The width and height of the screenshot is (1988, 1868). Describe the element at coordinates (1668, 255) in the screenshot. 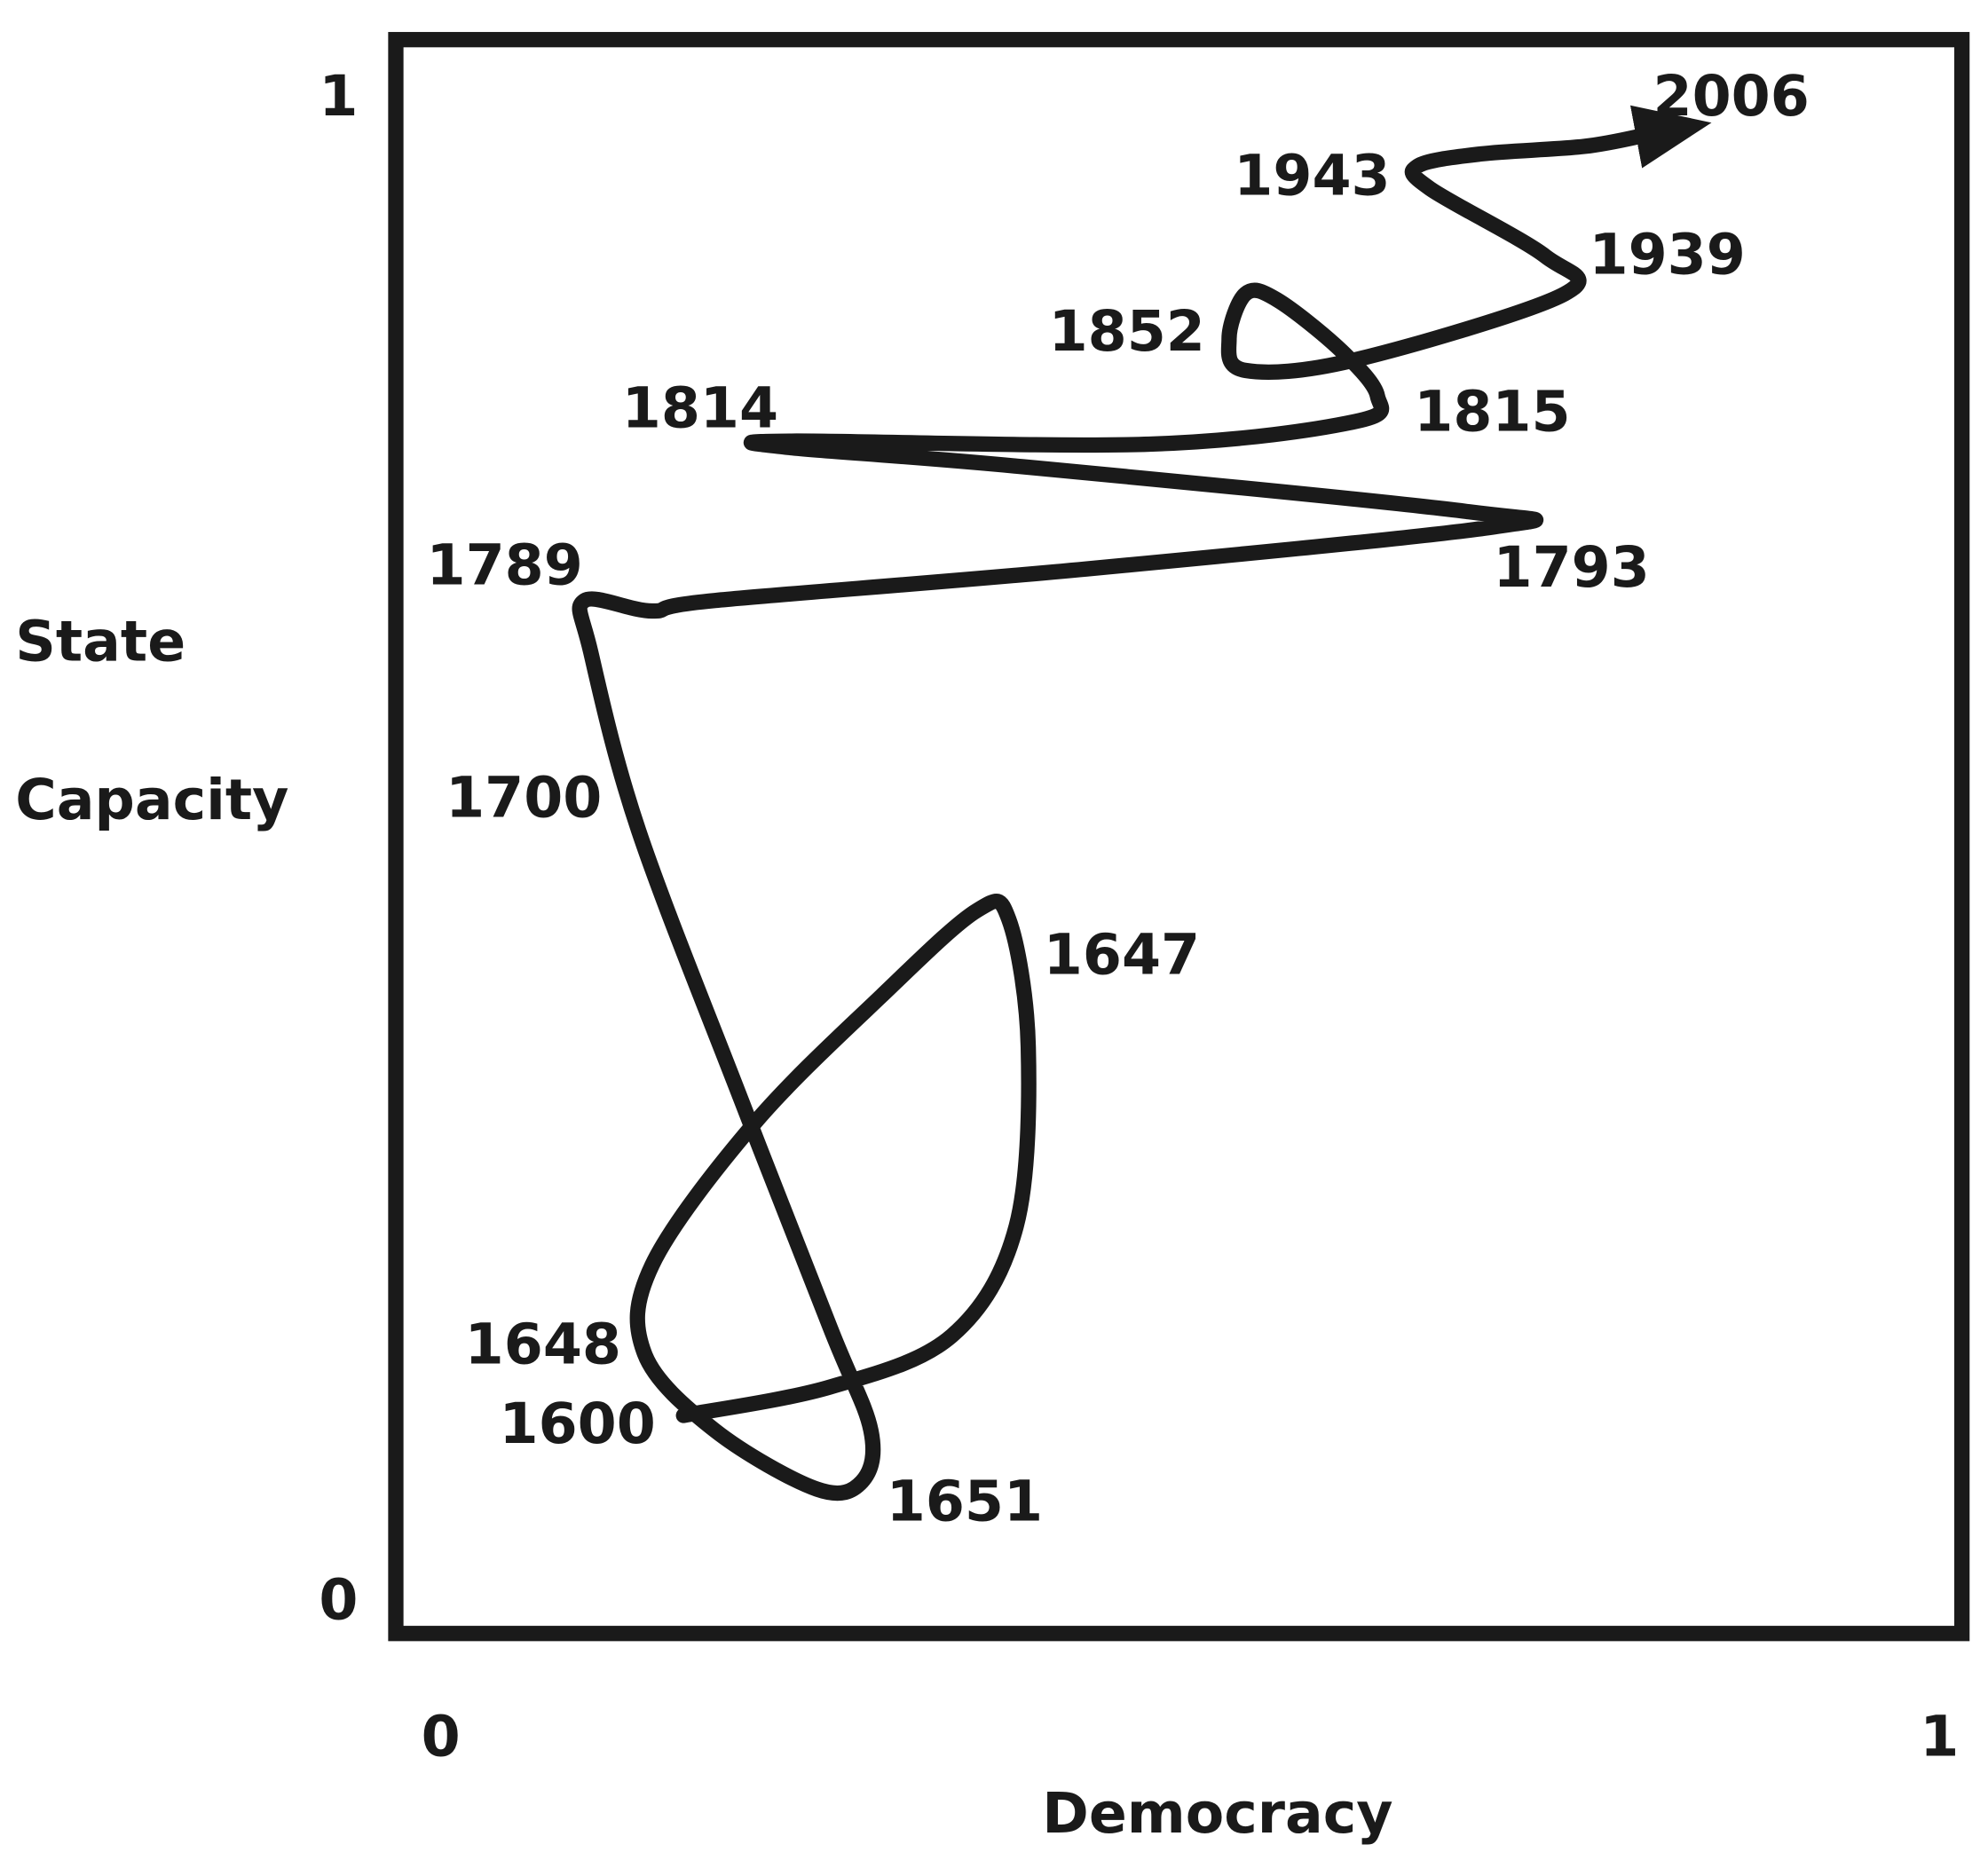

I see `year-label: 1939` at that location.